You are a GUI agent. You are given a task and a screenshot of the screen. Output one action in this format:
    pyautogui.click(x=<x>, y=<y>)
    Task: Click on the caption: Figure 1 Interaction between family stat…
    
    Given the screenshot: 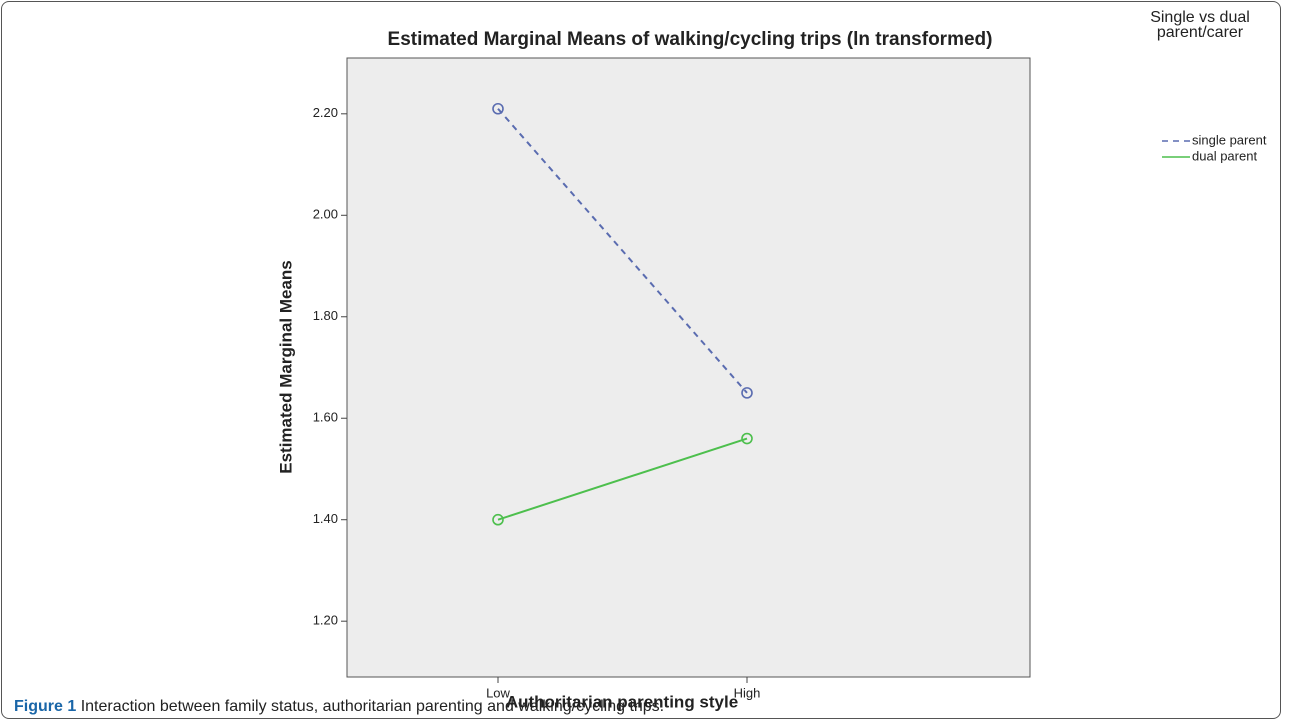 What is the action you would take?
    pyautogui.click(x=339, y=707)
    